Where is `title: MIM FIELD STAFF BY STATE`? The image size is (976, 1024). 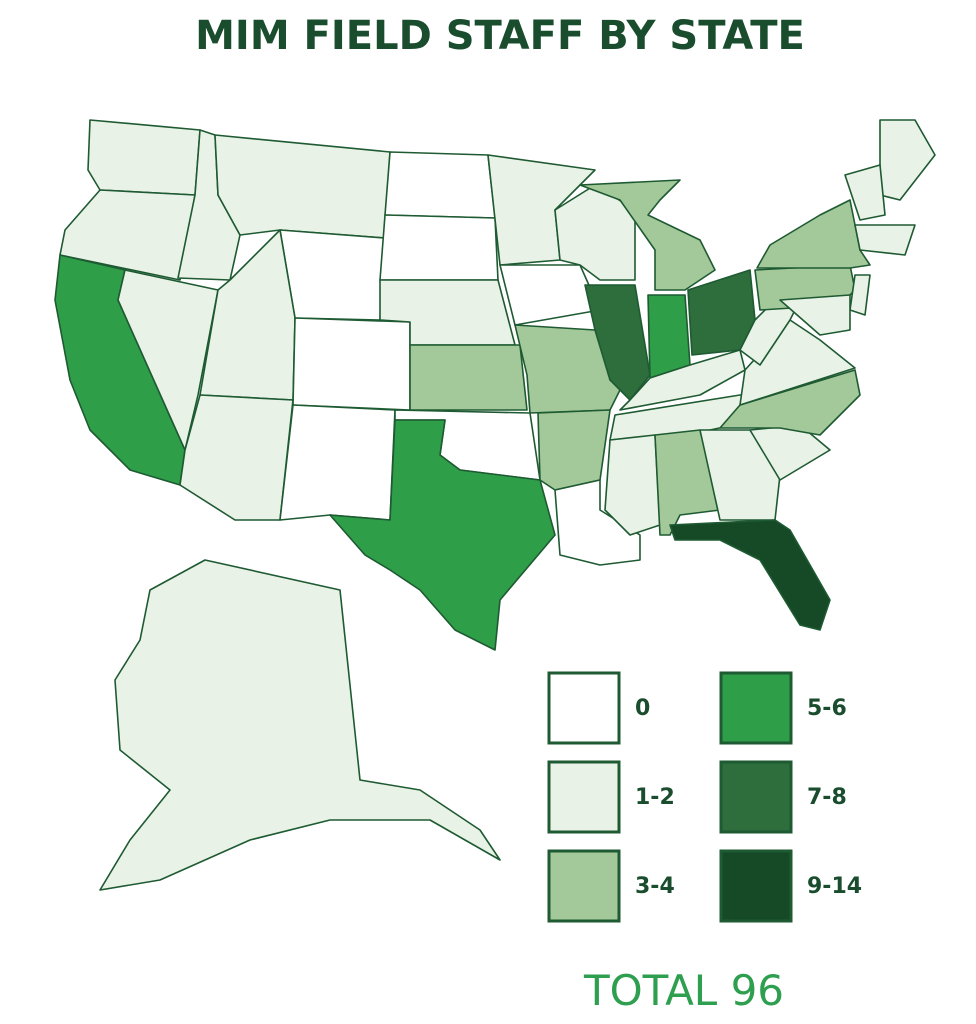
title: MIM FIELD STAFF BY STATE is located at coordinates (500, 36).